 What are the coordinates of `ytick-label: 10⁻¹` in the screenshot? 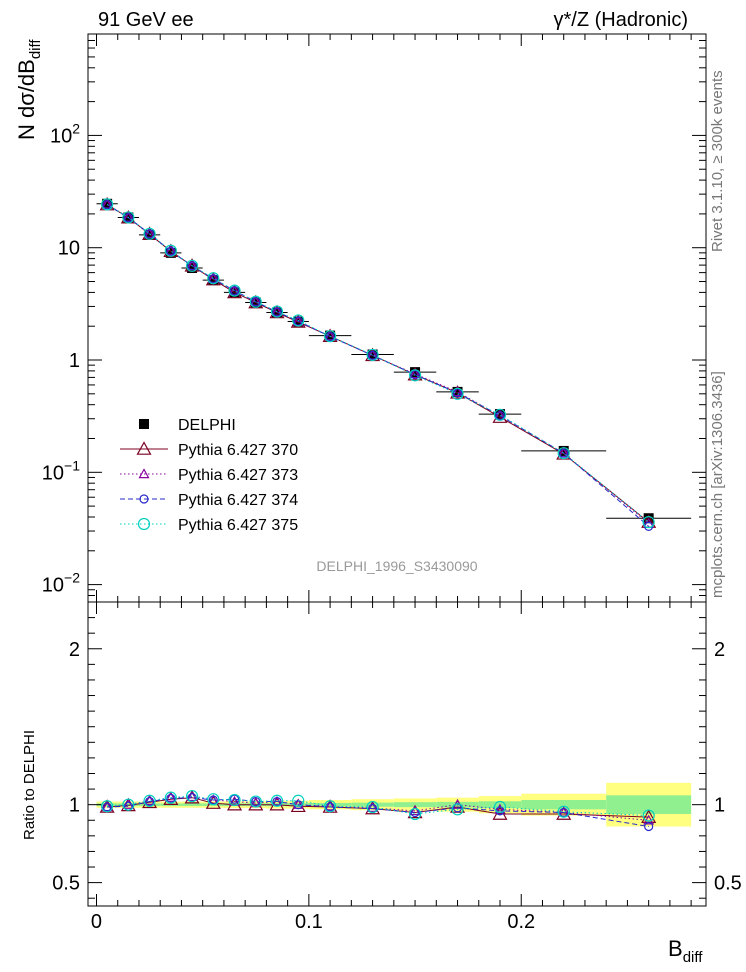 It's located at (61, 470).